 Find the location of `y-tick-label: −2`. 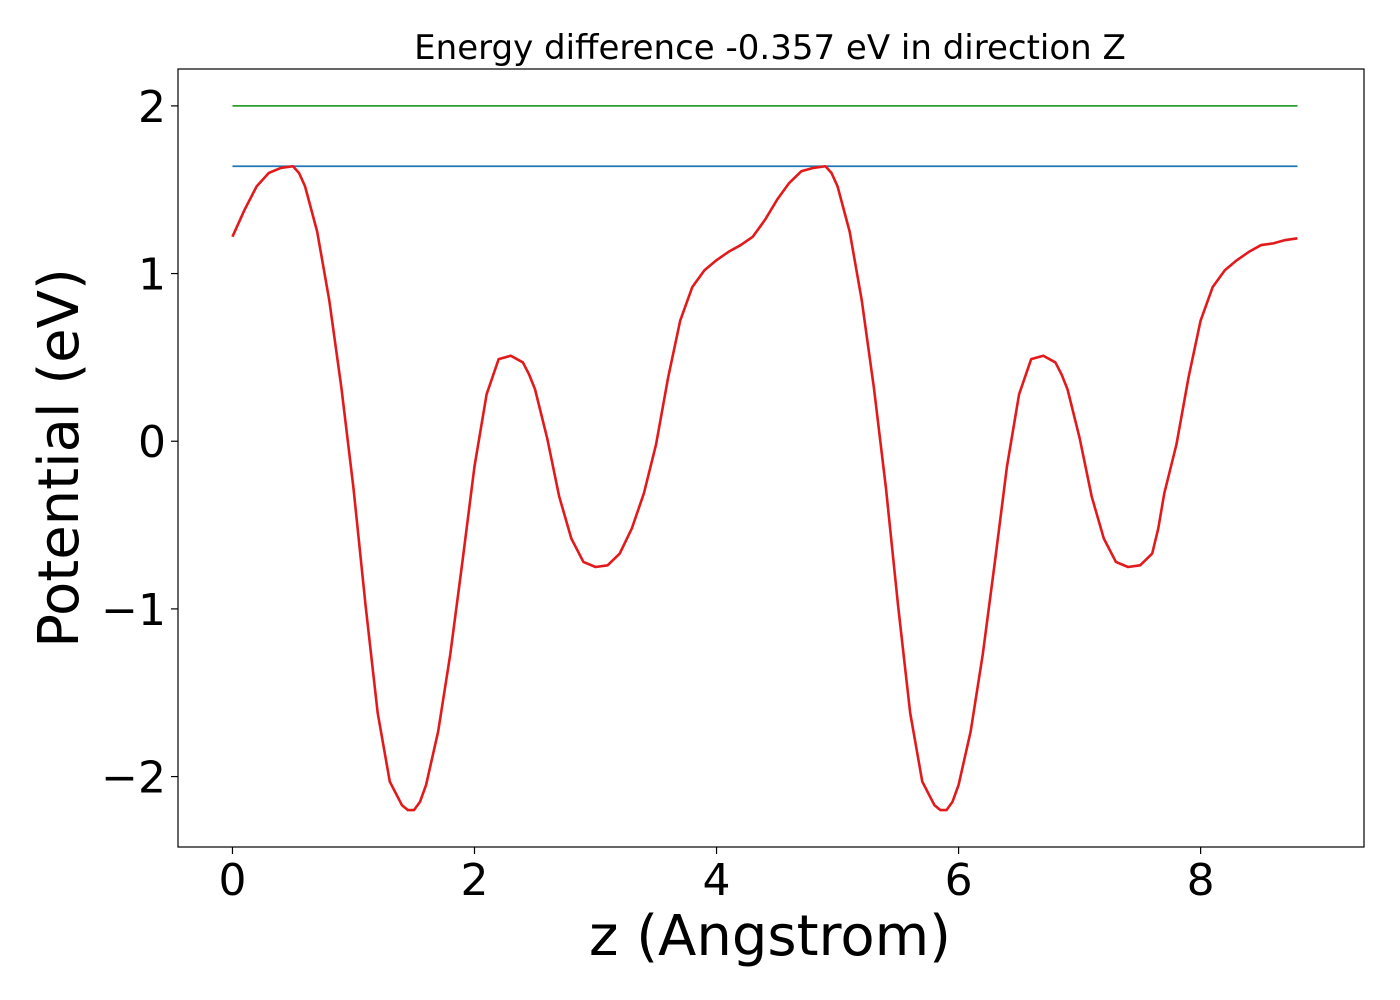

y-tick-label: −2 is located at coordinates (133, 778).